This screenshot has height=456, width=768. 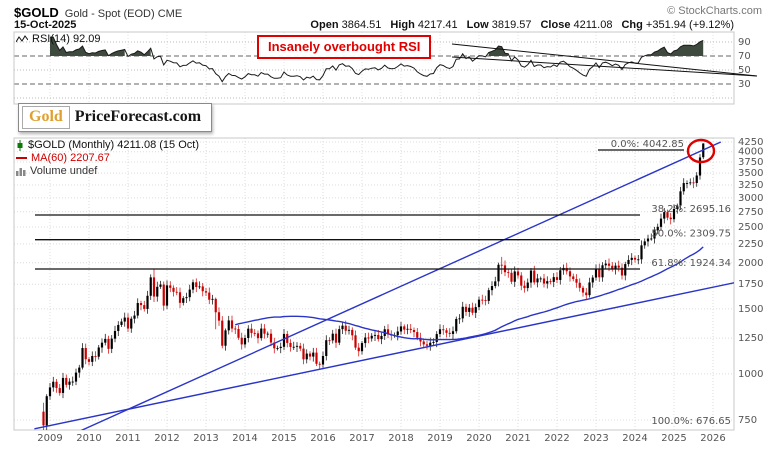 What do you see at coordinates (127, 438) in the screenshot?
I see `svg-text: 2011` at bounding box center [127, 438].